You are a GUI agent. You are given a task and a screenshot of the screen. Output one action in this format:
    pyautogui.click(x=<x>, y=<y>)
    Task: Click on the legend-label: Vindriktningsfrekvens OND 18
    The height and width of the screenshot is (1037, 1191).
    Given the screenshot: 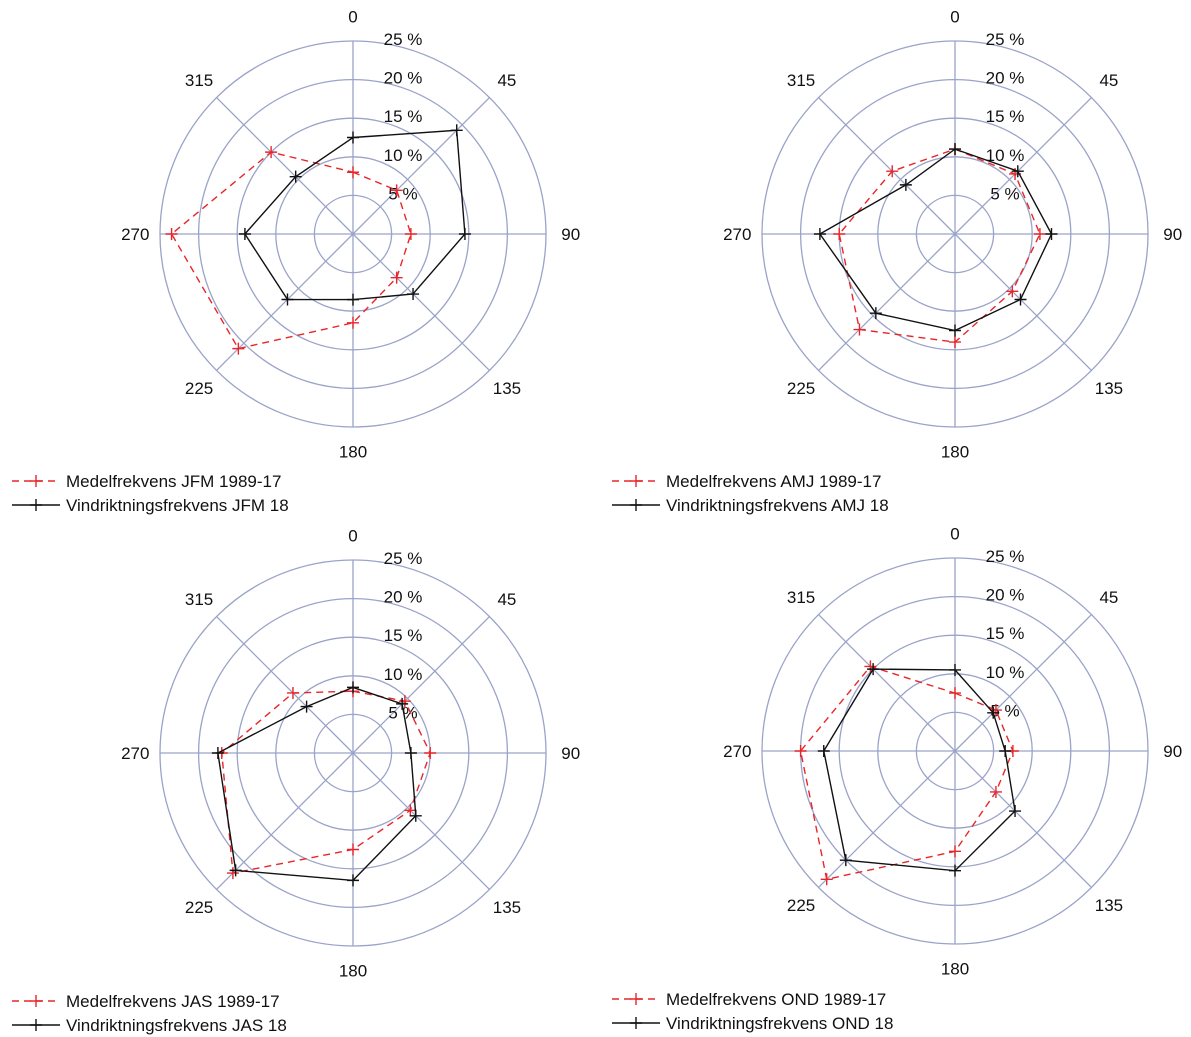 What is the action you would take?
    pyautogui.click(x=779, y=1023)
    